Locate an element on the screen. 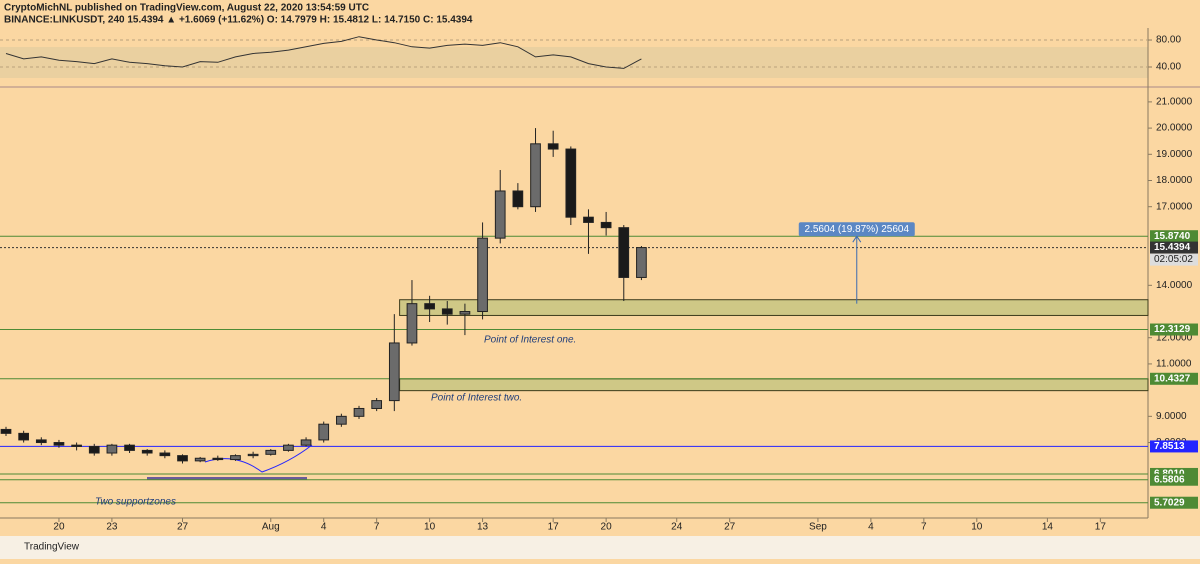 This screenshot has width=1200, height=564. level-label: 10.4327 is located at coordinates (1172, 378).